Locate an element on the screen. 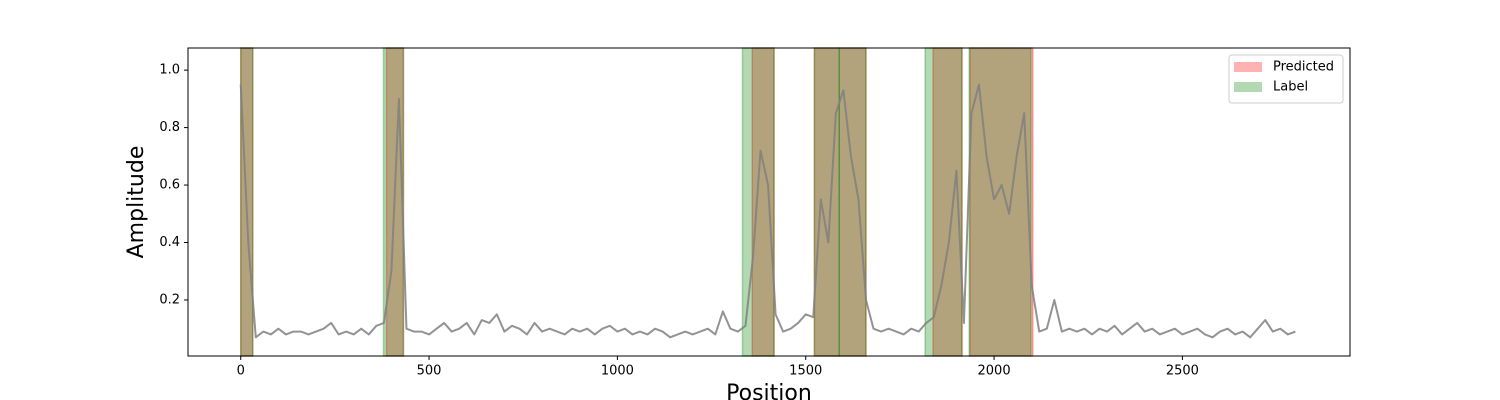 This screenshot has width=1500, height=400. y-tick-label: 0.6 is located at coordinates (169, 185).